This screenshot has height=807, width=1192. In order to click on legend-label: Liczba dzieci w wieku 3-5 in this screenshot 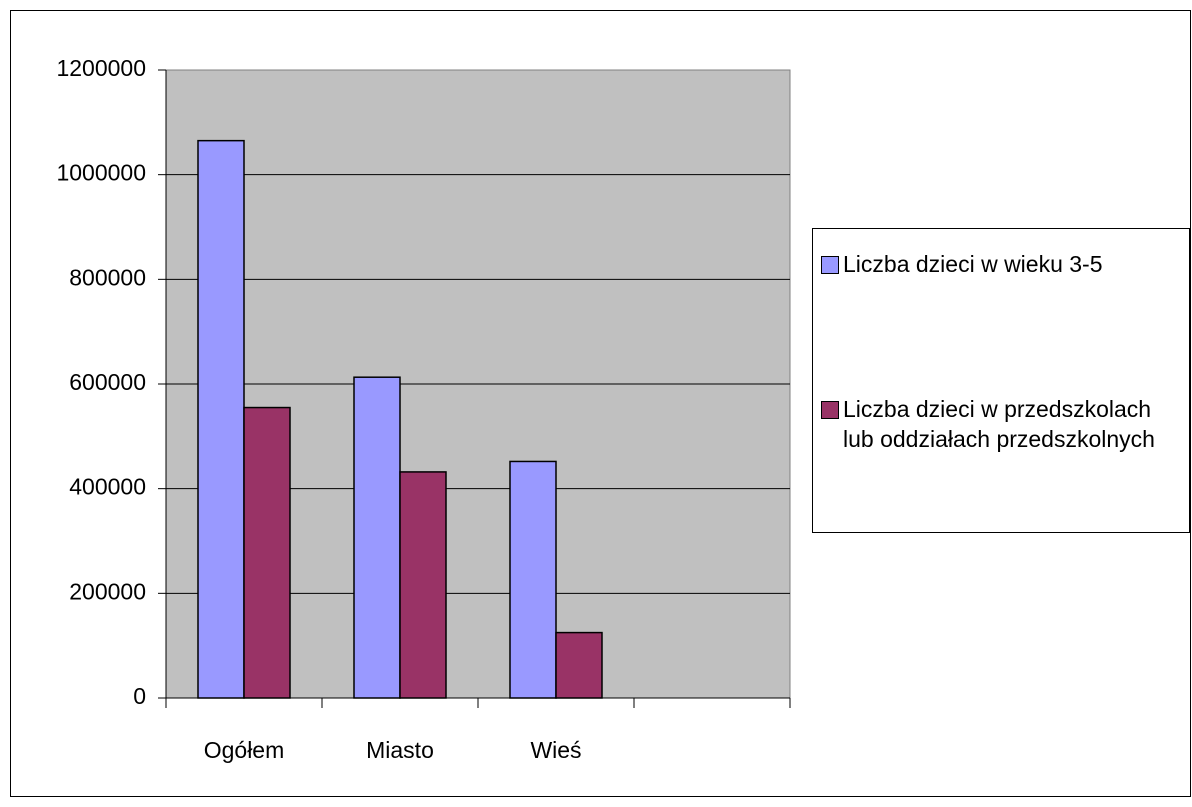, I will do `click(973, 264)`.